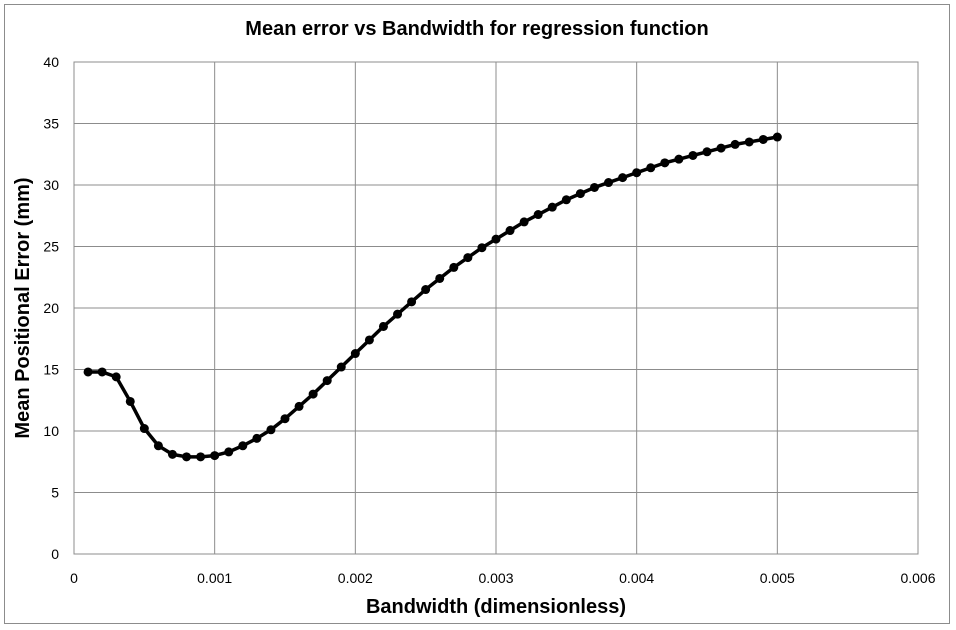 This screenshot has height=630, width=956. What do you see at coordinates (51, 370) in the screenshot?
I see `y-tick-label: 15` at bounding box center [51, 370].